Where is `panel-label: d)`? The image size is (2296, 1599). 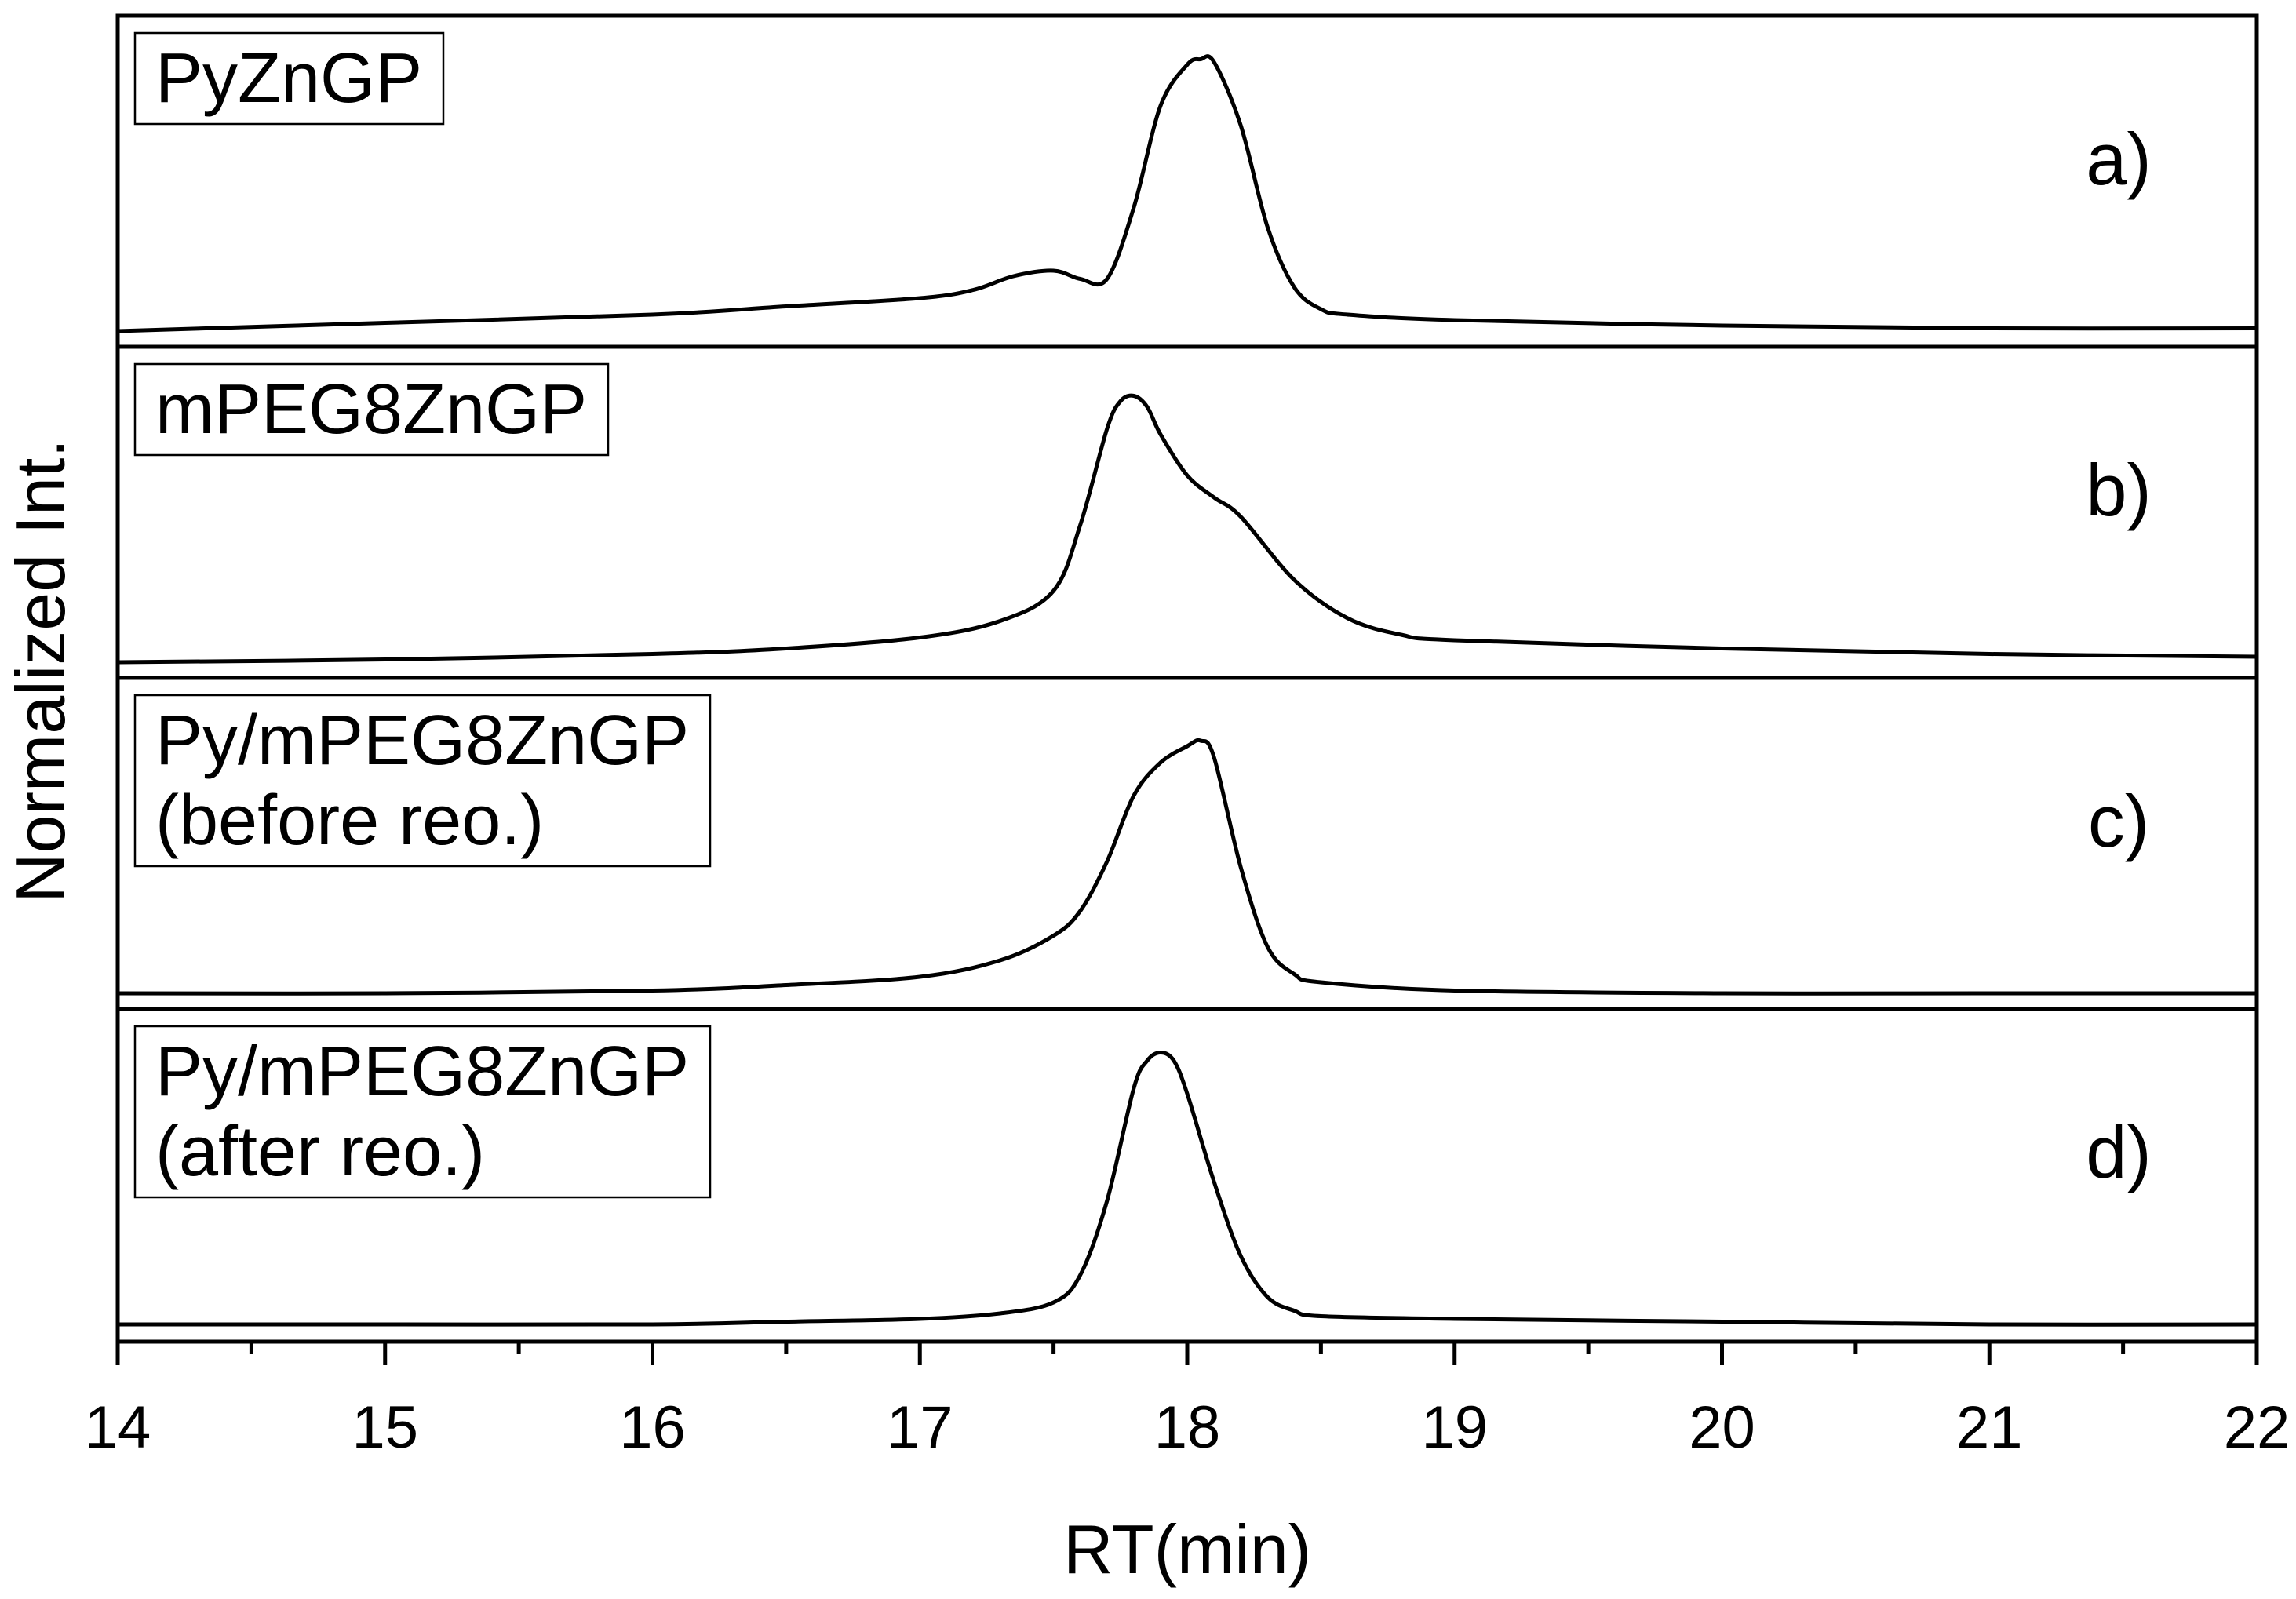
panel-label: d) is located at coordinates (2119, 1152).